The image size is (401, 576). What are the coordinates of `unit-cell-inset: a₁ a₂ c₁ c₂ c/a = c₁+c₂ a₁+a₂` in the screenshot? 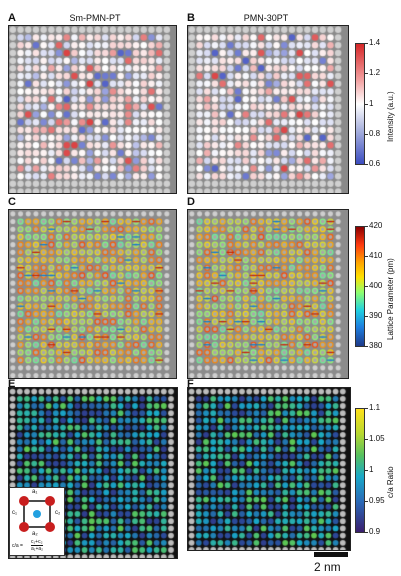 It's located at (37, 521).